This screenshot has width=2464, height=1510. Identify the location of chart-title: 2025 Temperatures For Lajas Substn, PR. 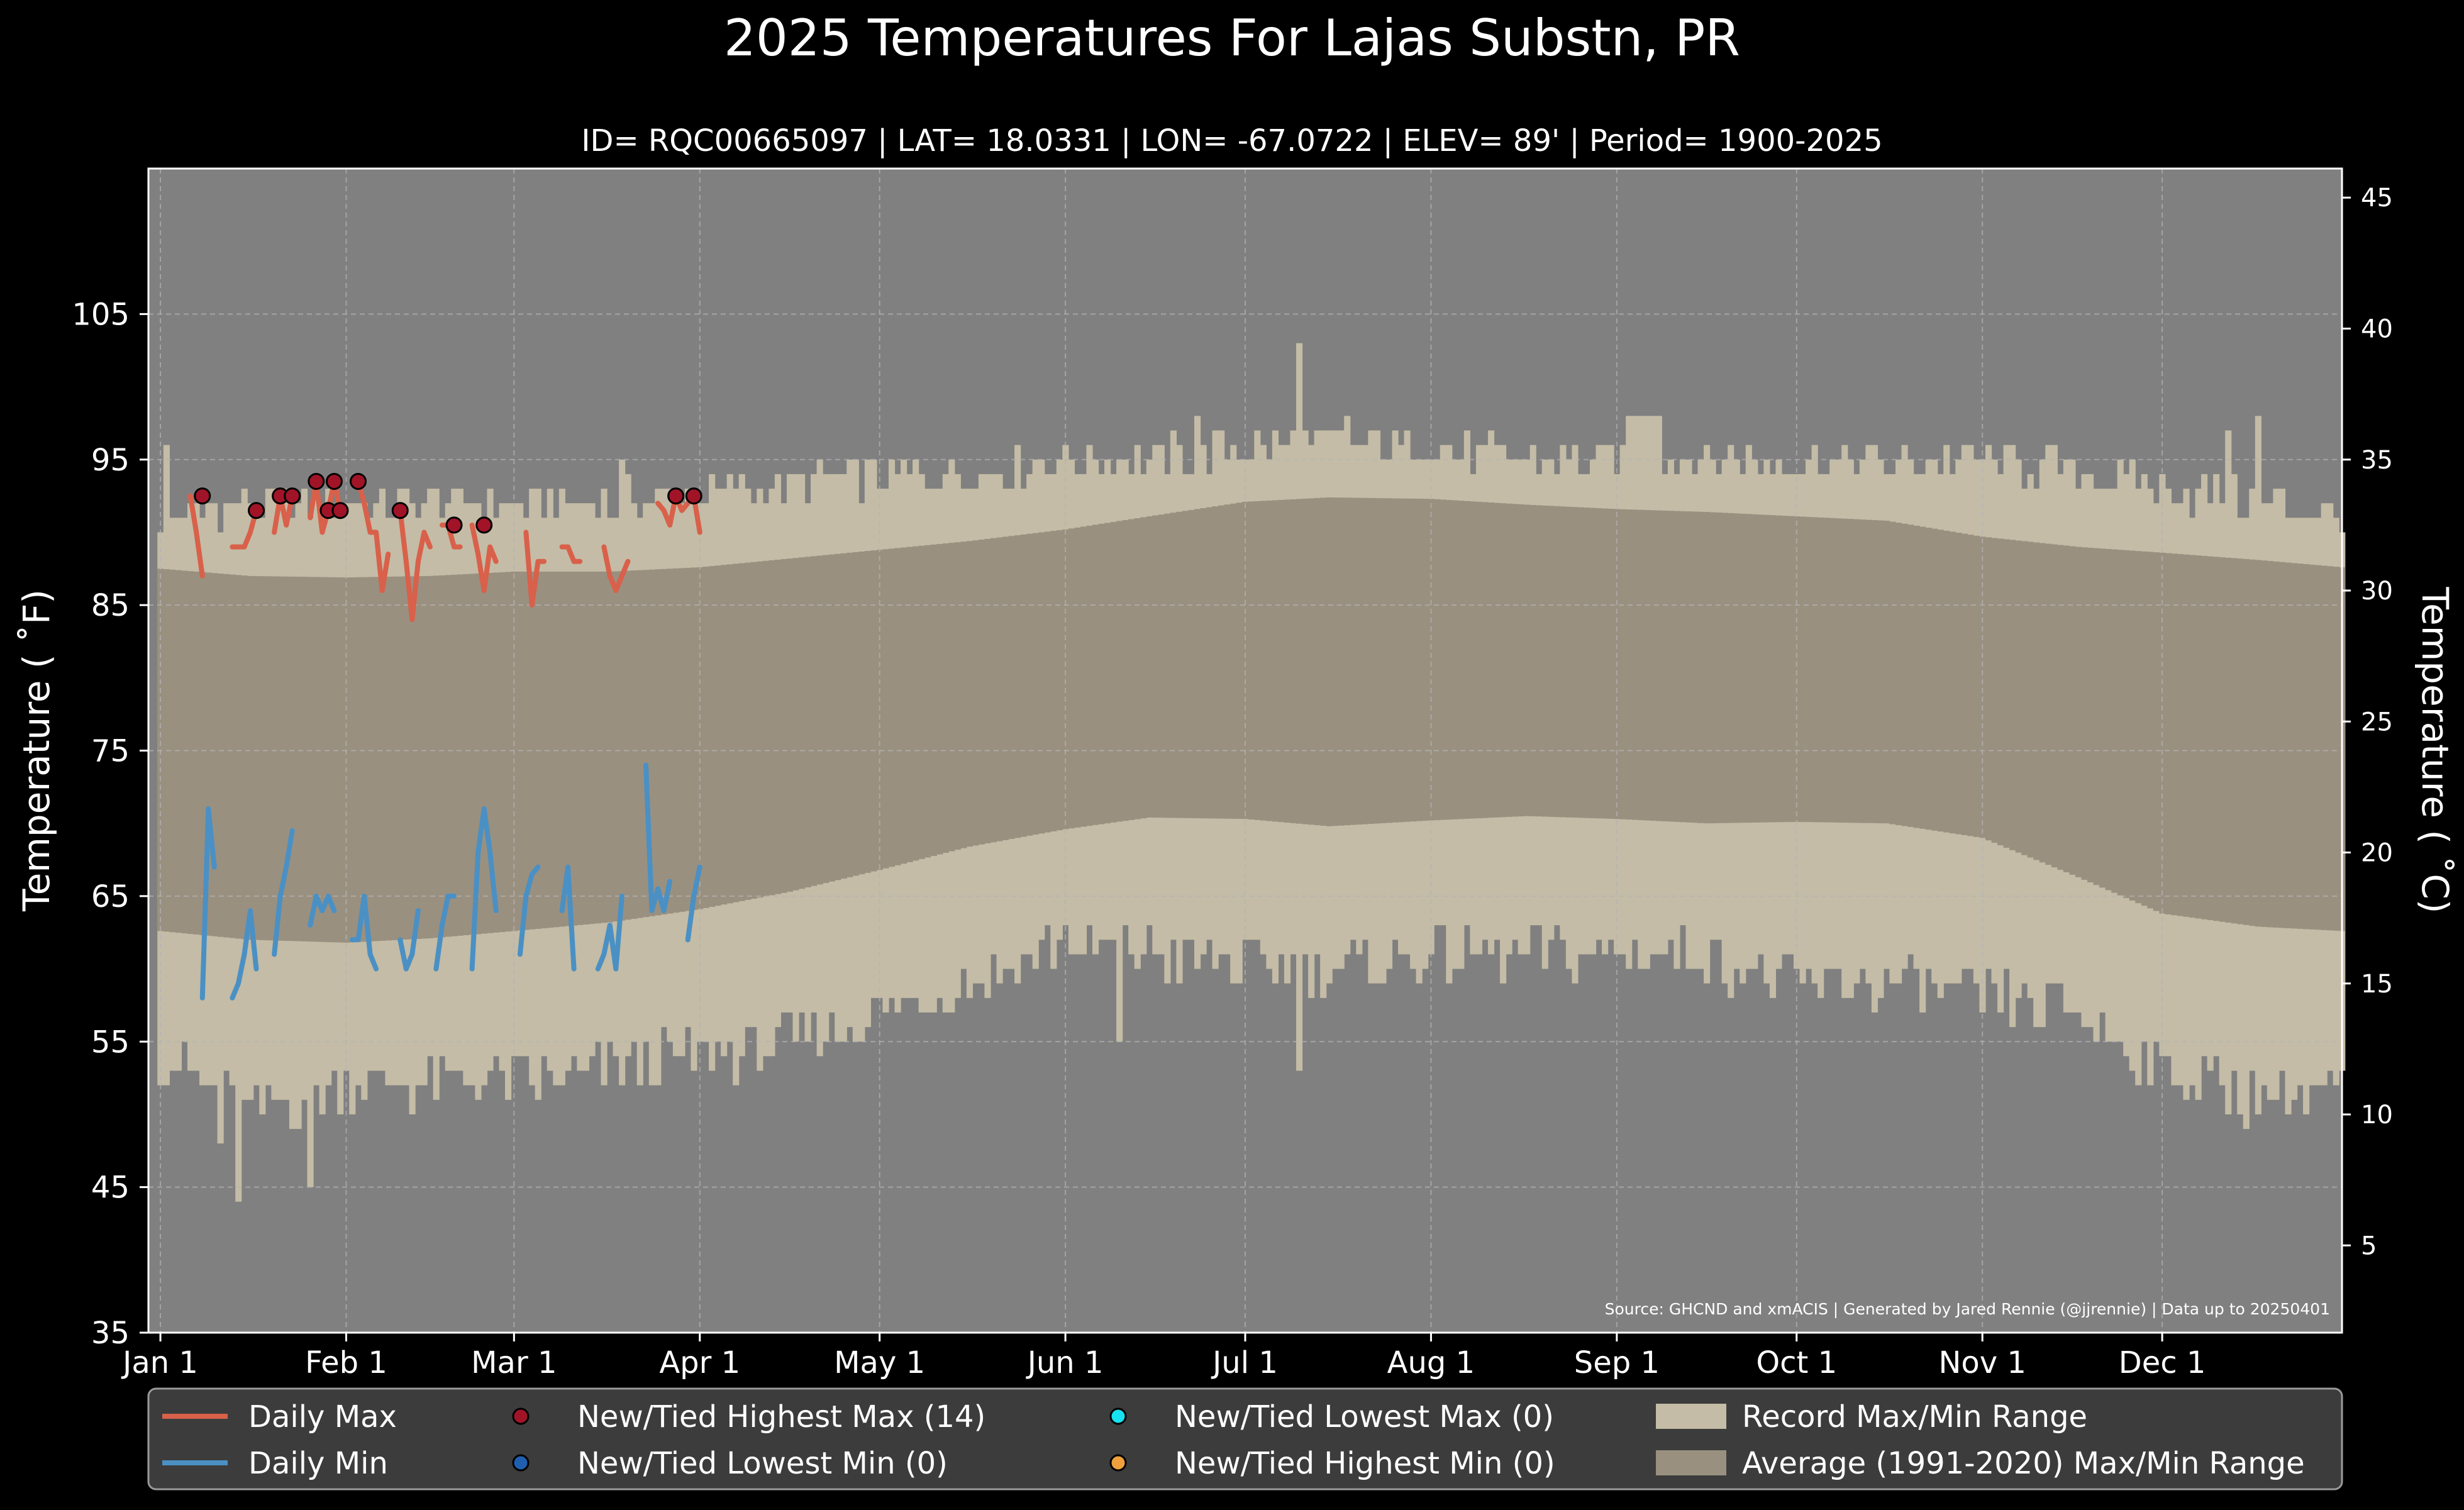
(1232, 38).